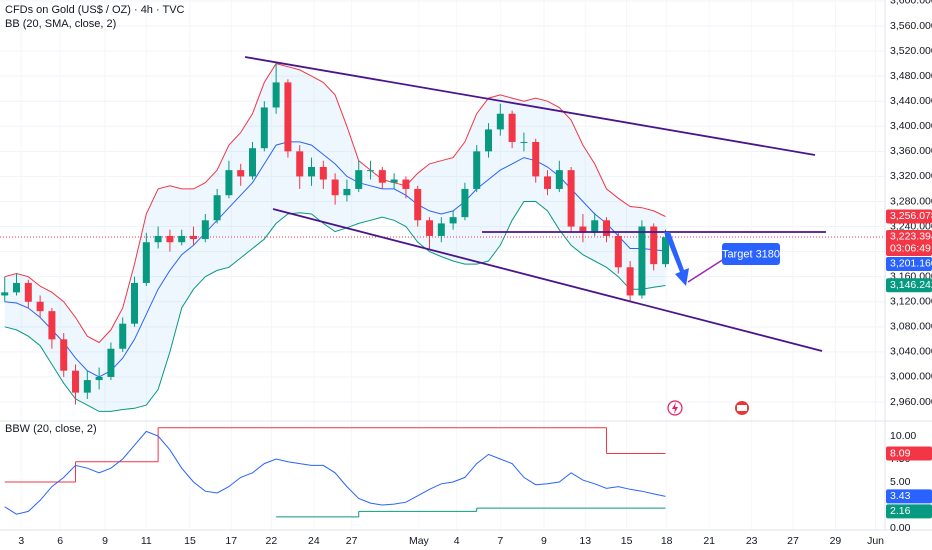  What do you see at coordinates (911, 176) in the screenshot?
I see `y-tick-label: 3,320.000` at bounding box center [911, 176].